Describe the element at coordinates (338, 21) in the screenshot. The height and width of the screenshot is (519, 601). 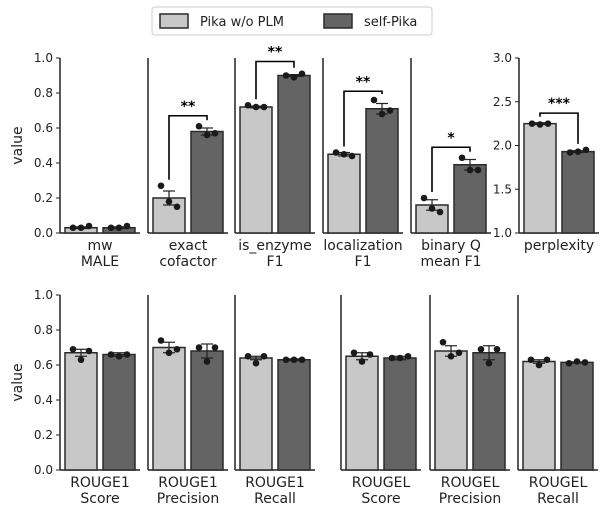
I see `legend-swatch-self` at that location.